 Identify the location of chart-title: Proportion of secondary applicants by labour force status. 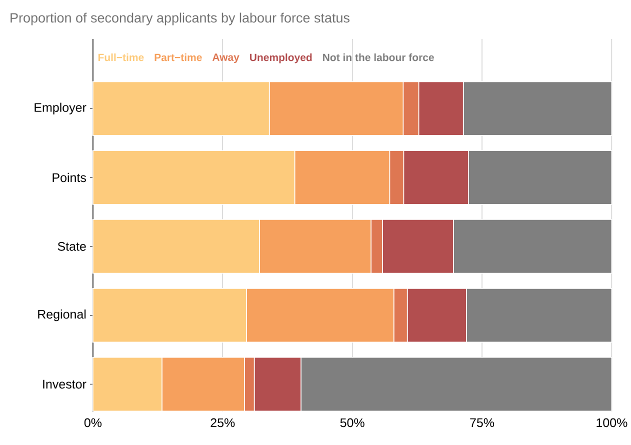
(180, 19).